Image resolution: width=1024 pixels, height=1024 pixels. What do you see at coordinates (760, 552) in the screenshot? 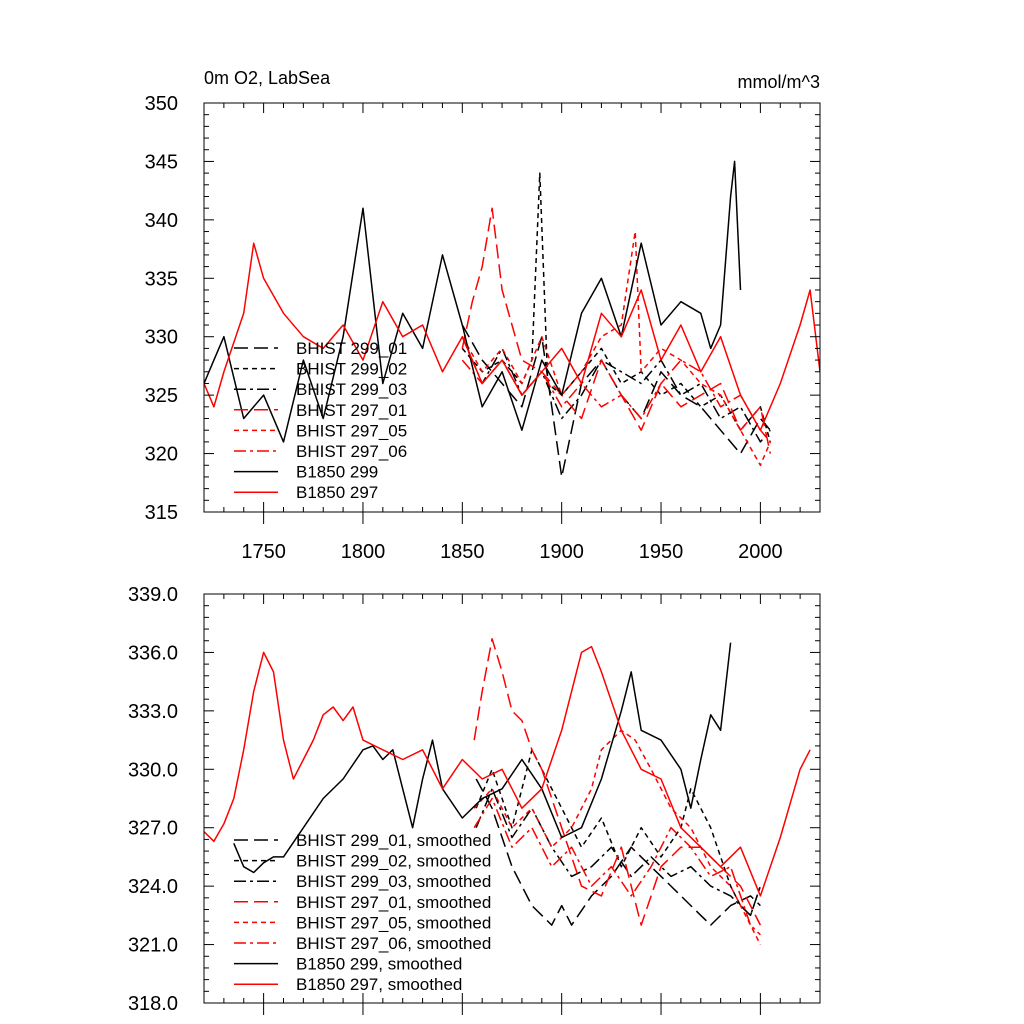
I see `x-tick-label: 2000` at bounding box center [760, 552].